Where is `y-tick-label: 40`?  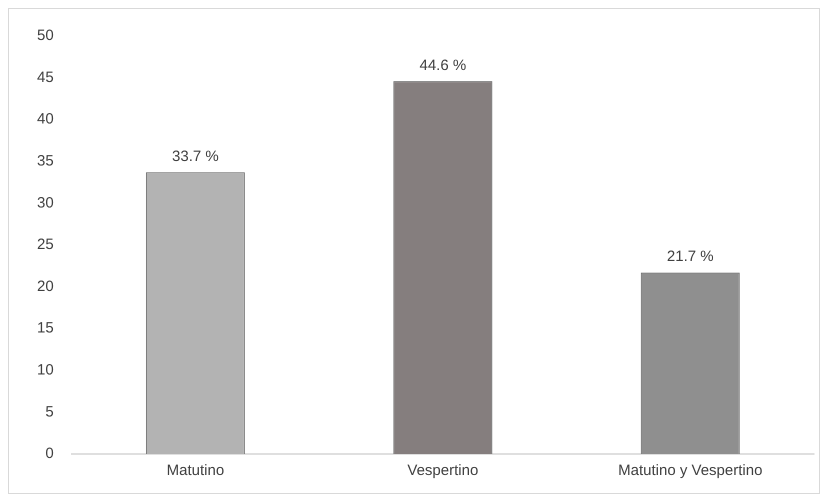 y-tick-label: 40 is located at coordinates (45, 119).